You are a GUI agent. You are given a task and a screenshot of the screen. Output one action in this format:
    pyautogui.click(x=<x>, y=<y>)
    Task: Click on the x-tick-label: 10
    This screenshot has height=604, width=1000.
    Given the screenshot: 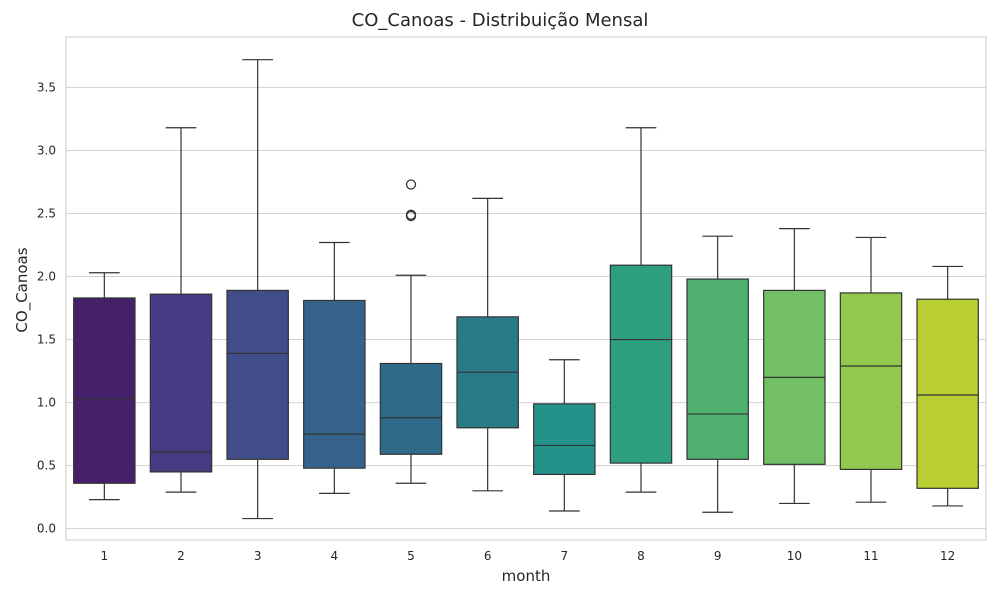 What is the action you would take?
    pyautogui.click(x=794, y=556)
    